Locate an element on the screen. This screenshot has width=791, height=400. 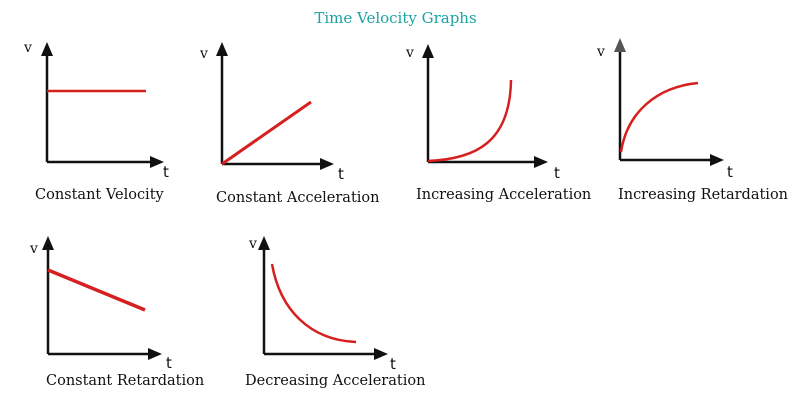
diagram-title: Time Velocity Graphs is located at coordinates (395, 18).